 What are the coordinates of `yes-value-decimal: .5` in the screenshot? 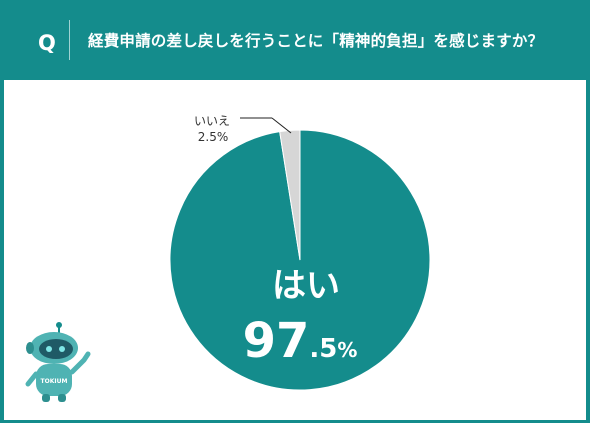 It's located at (323, 349).